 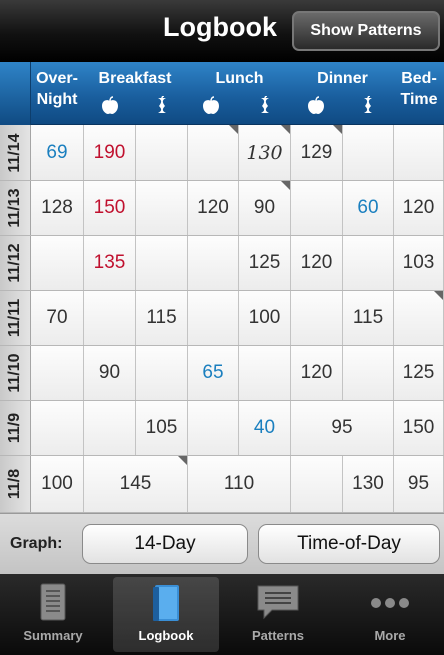 I want to click on nav-bar: Logbook Show Patterns, so click(x=222, y=31).